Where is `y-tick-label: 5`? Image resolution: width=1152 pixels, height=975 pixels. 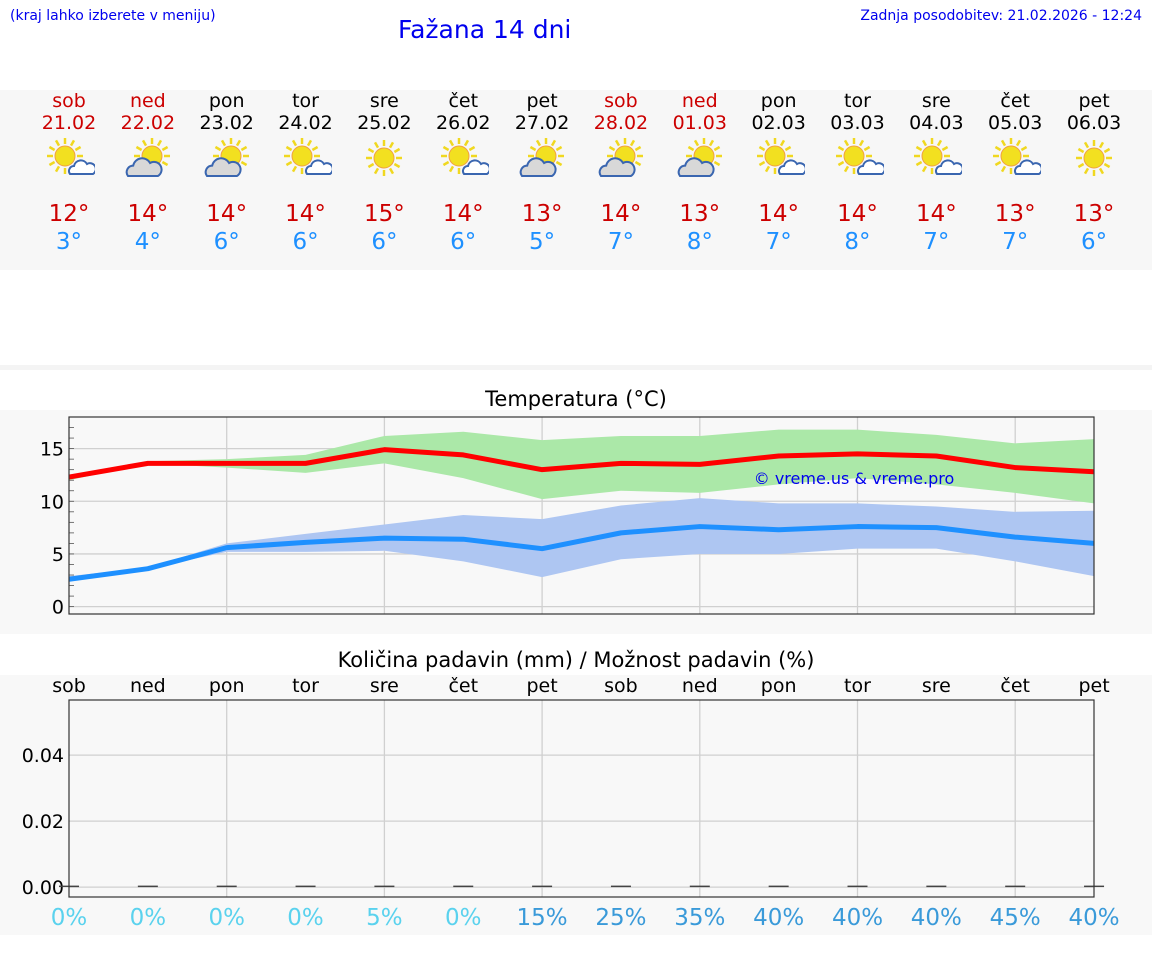
y-tick-label: 5 is located at coordinates (58, 555).